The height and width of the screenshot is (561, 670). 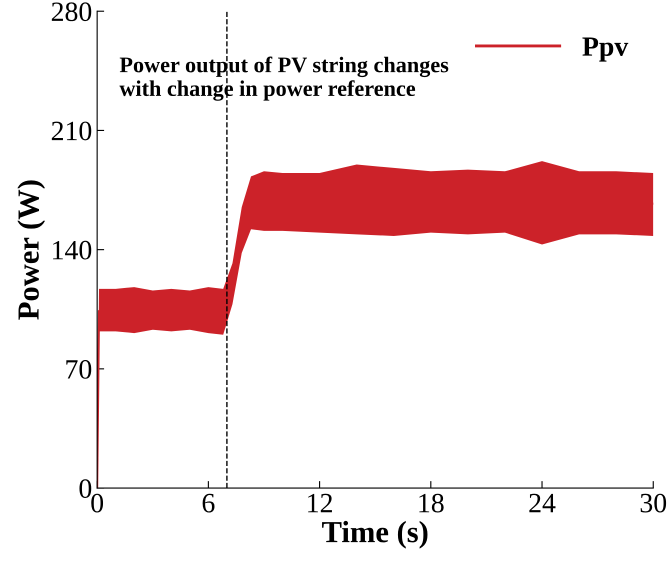 What do you see at coordinates (431, 503) in the screenshot?
I see `x-tick-label: 18` at bounding box center [431, 503].